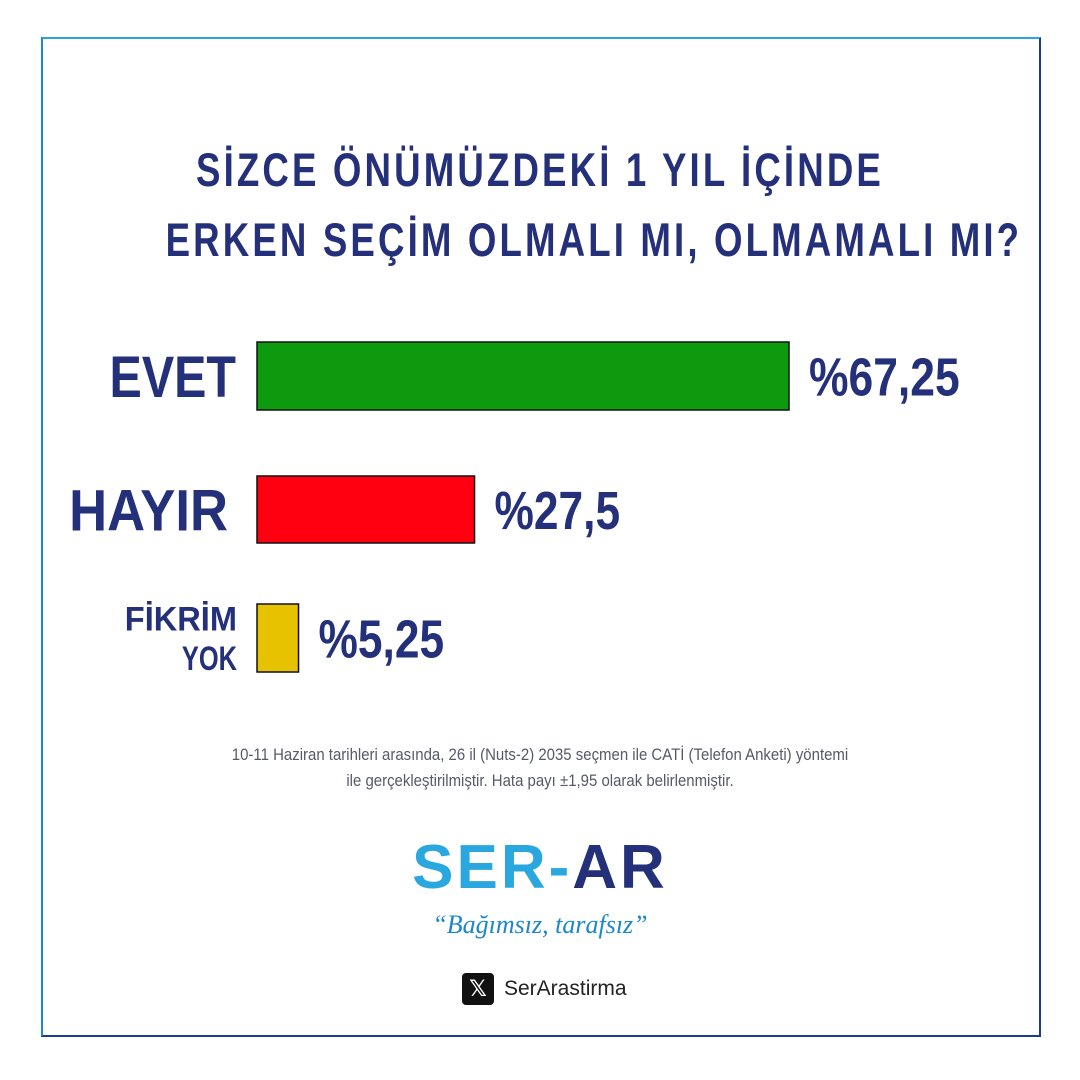 The image size is (1080, 1080). I want to click on category-label-1: EVET, so click(173, 377).